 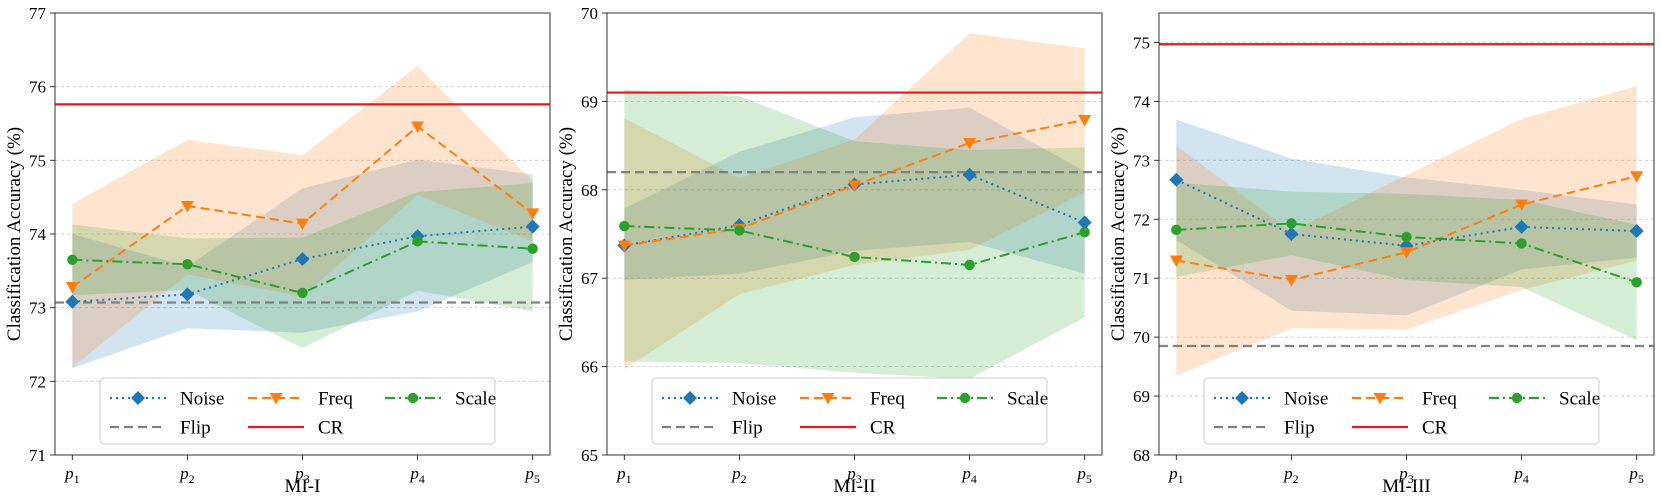 What do you see at coordinates (854, 193) in the screenshot?
I see `band-noise` at bounding box center [854, 193].